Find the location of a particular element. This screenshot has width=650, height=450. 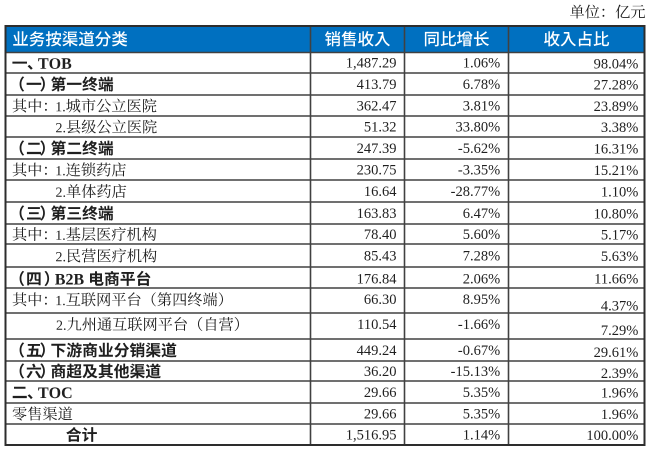

svg-text: -15.13% is located at coordinates (476, 372).